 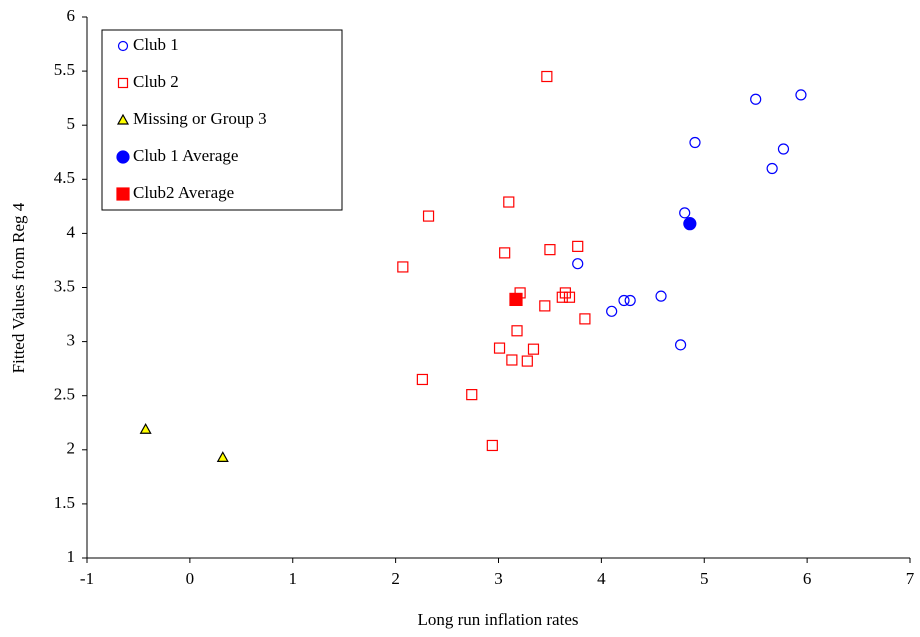 What do you see at coordinates (64, 394) in the screenshot?
I see `y-tick-label: 2.5` at bounding box center [64, 394].